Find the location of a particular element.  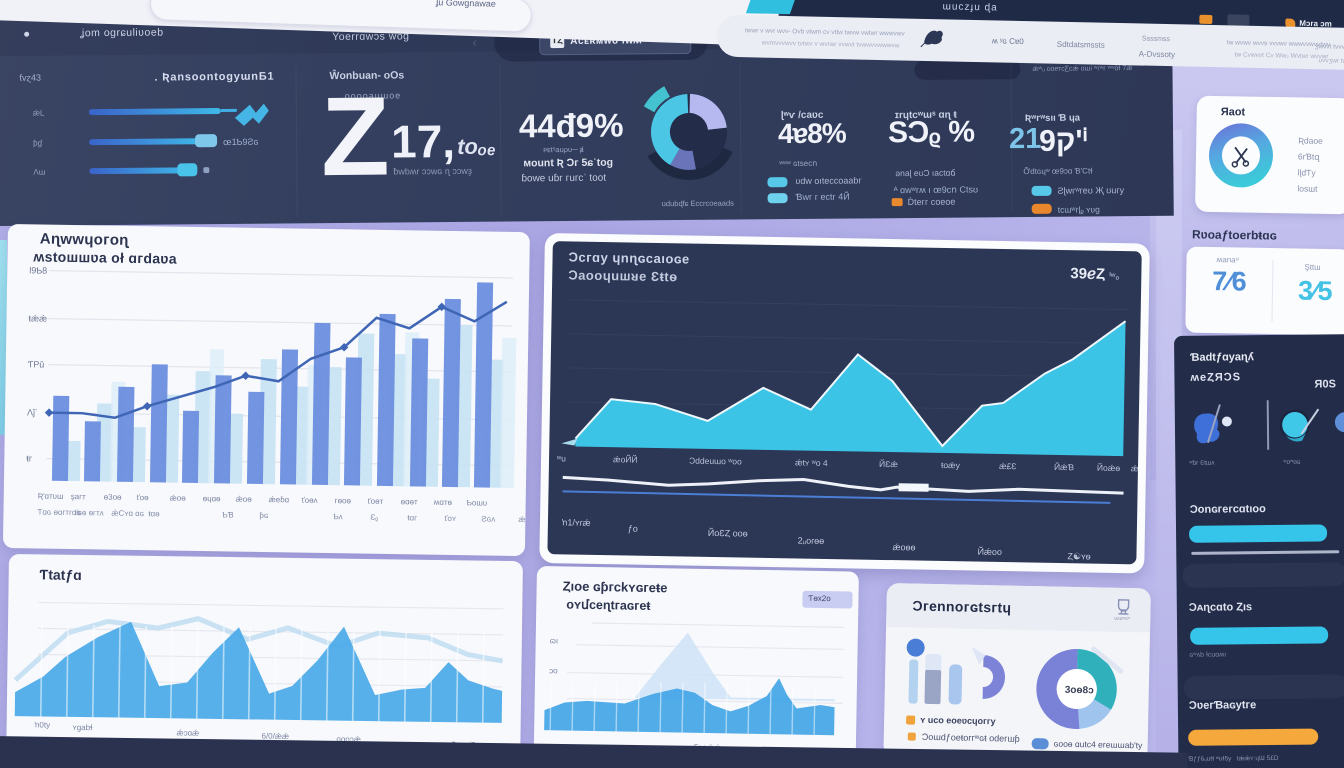

svg-text: Ʀʹɑтʋш is located at coordinates (51, 496).